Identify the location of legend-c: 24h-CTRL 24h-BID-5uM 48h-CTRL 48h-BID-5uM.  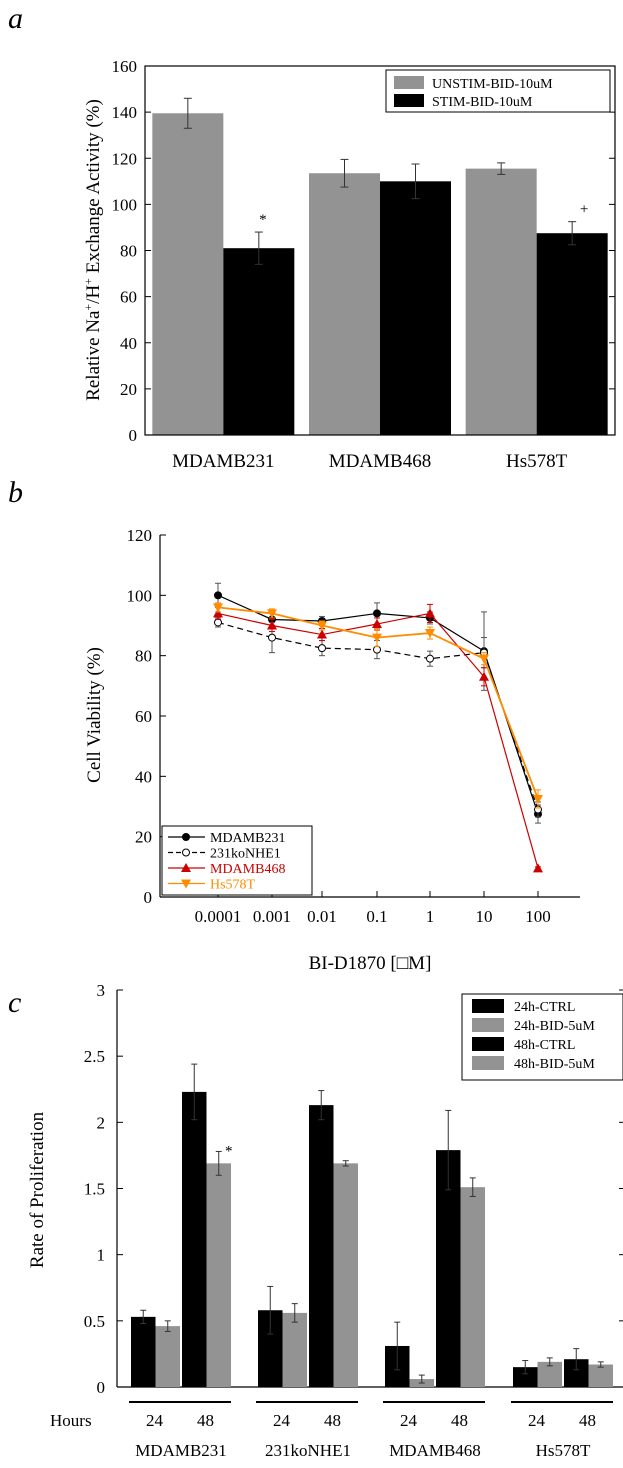
(542, 1037).